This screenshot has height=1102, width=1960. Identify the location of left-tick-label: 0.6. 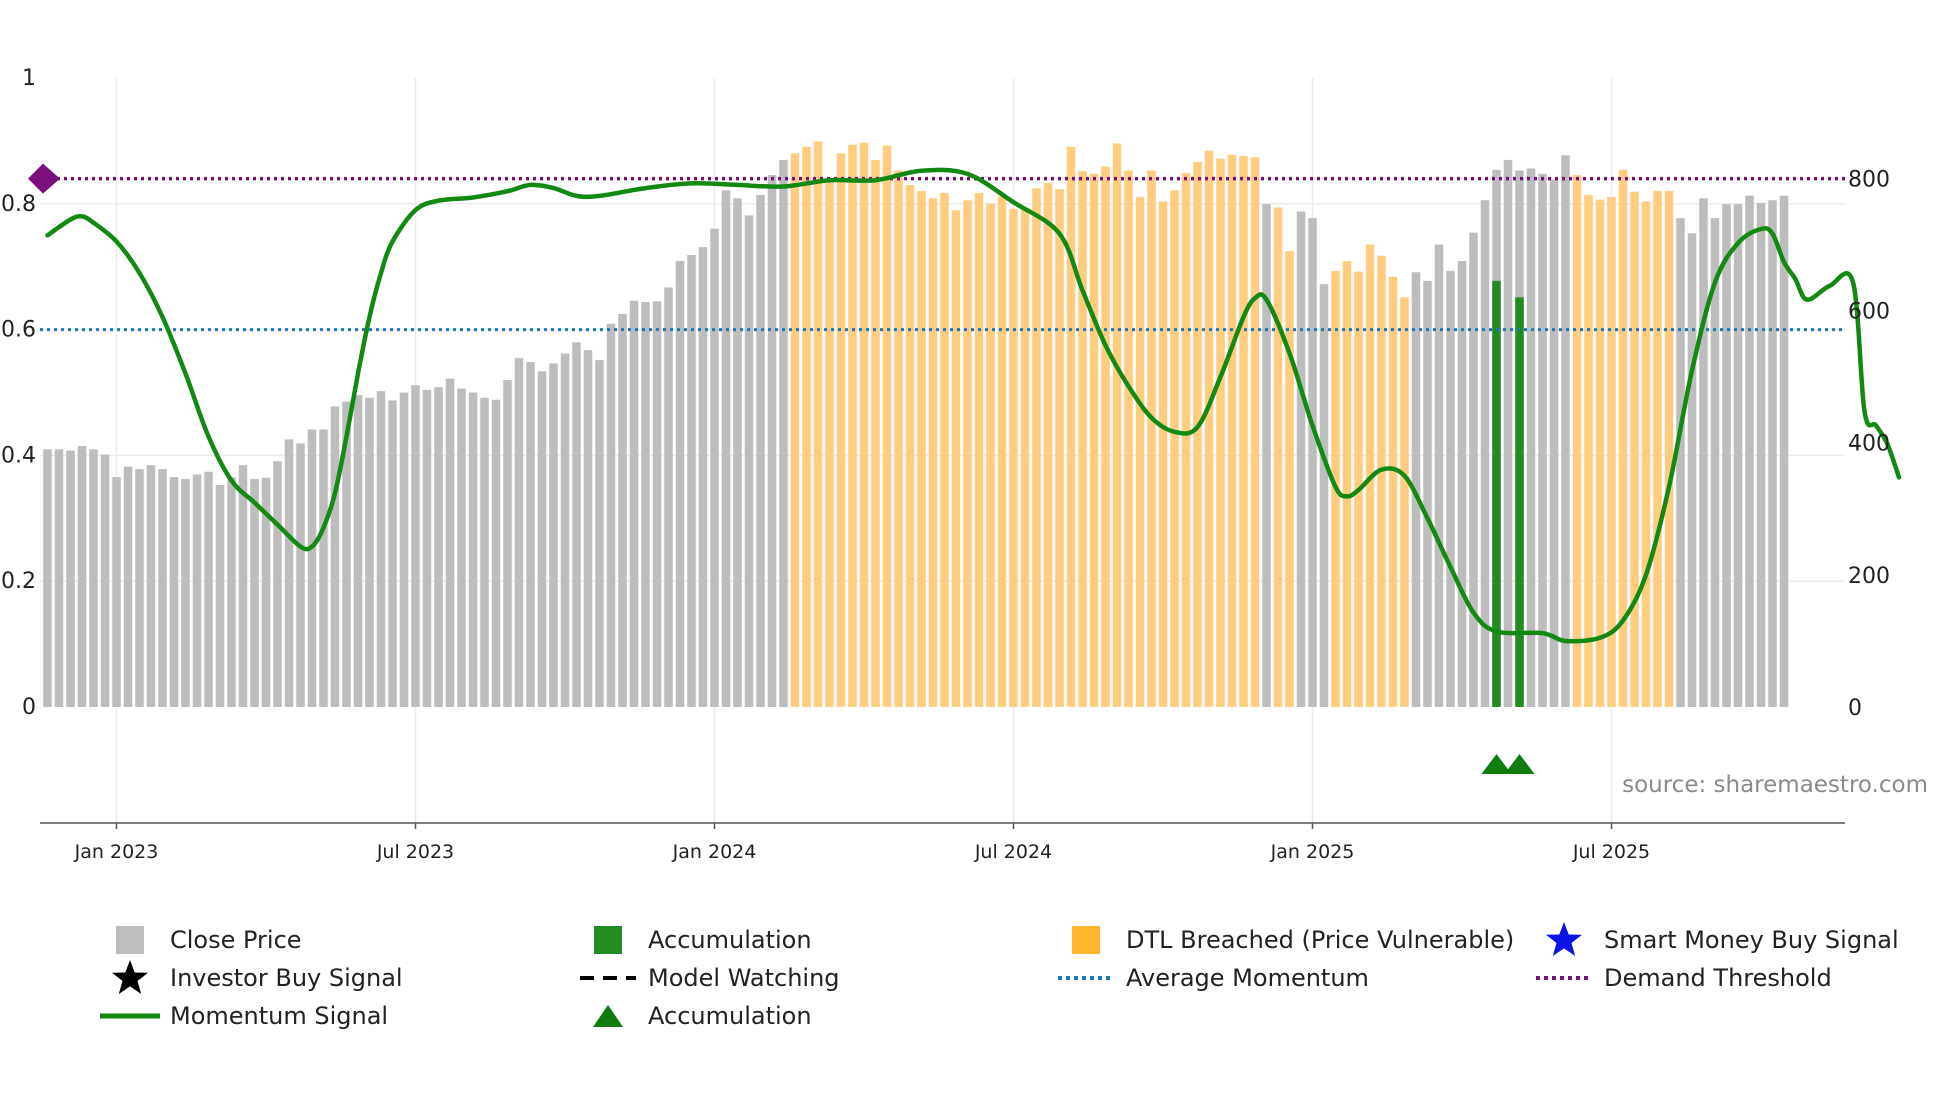
(18, 330).